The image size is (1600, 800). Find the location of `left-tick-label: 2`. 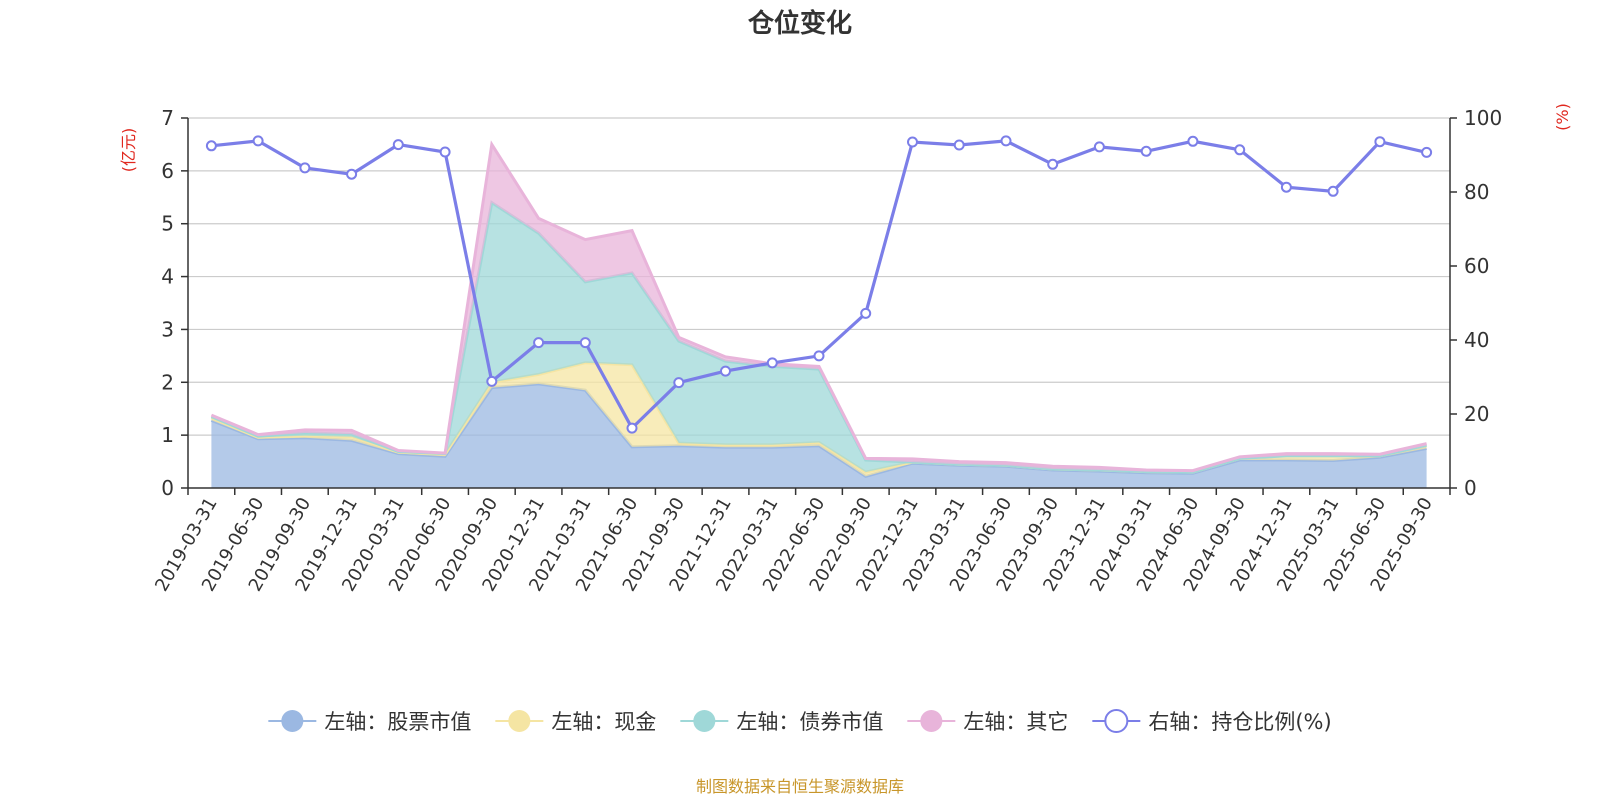

left-tick-label: 2 is located at coordinates (167, 382).